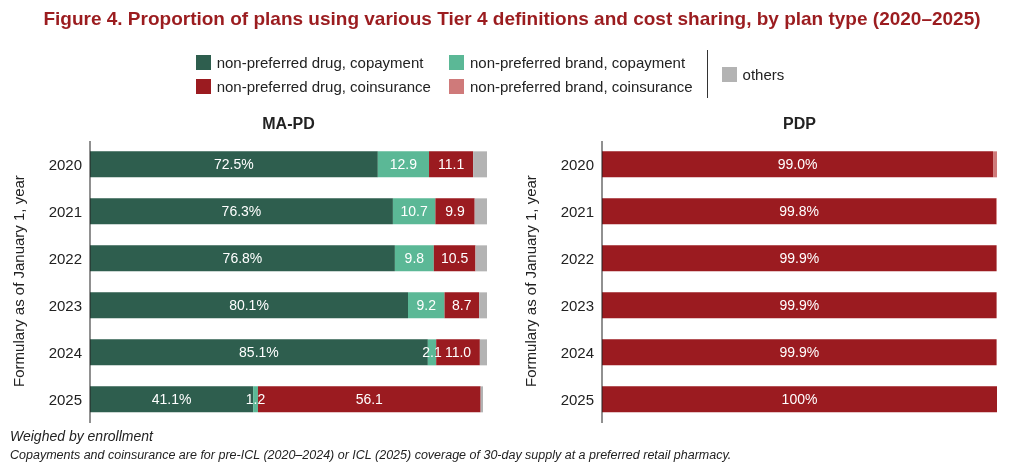 The image size is (1024, 473). What do you see at coordinates (171, 399) in the screenshot?
I see `data-label: 41.1%` at bounding box center [171, 399].